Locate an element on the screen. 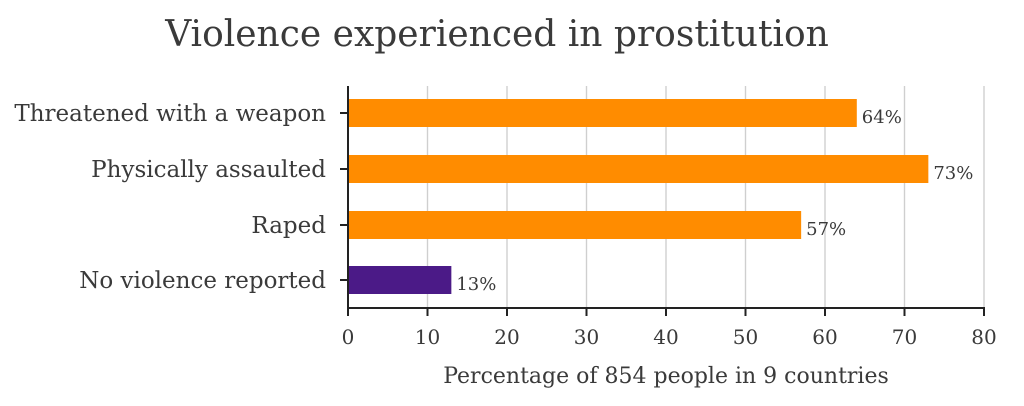  x-tick-label: 10 is located at coordinates (427, 337).